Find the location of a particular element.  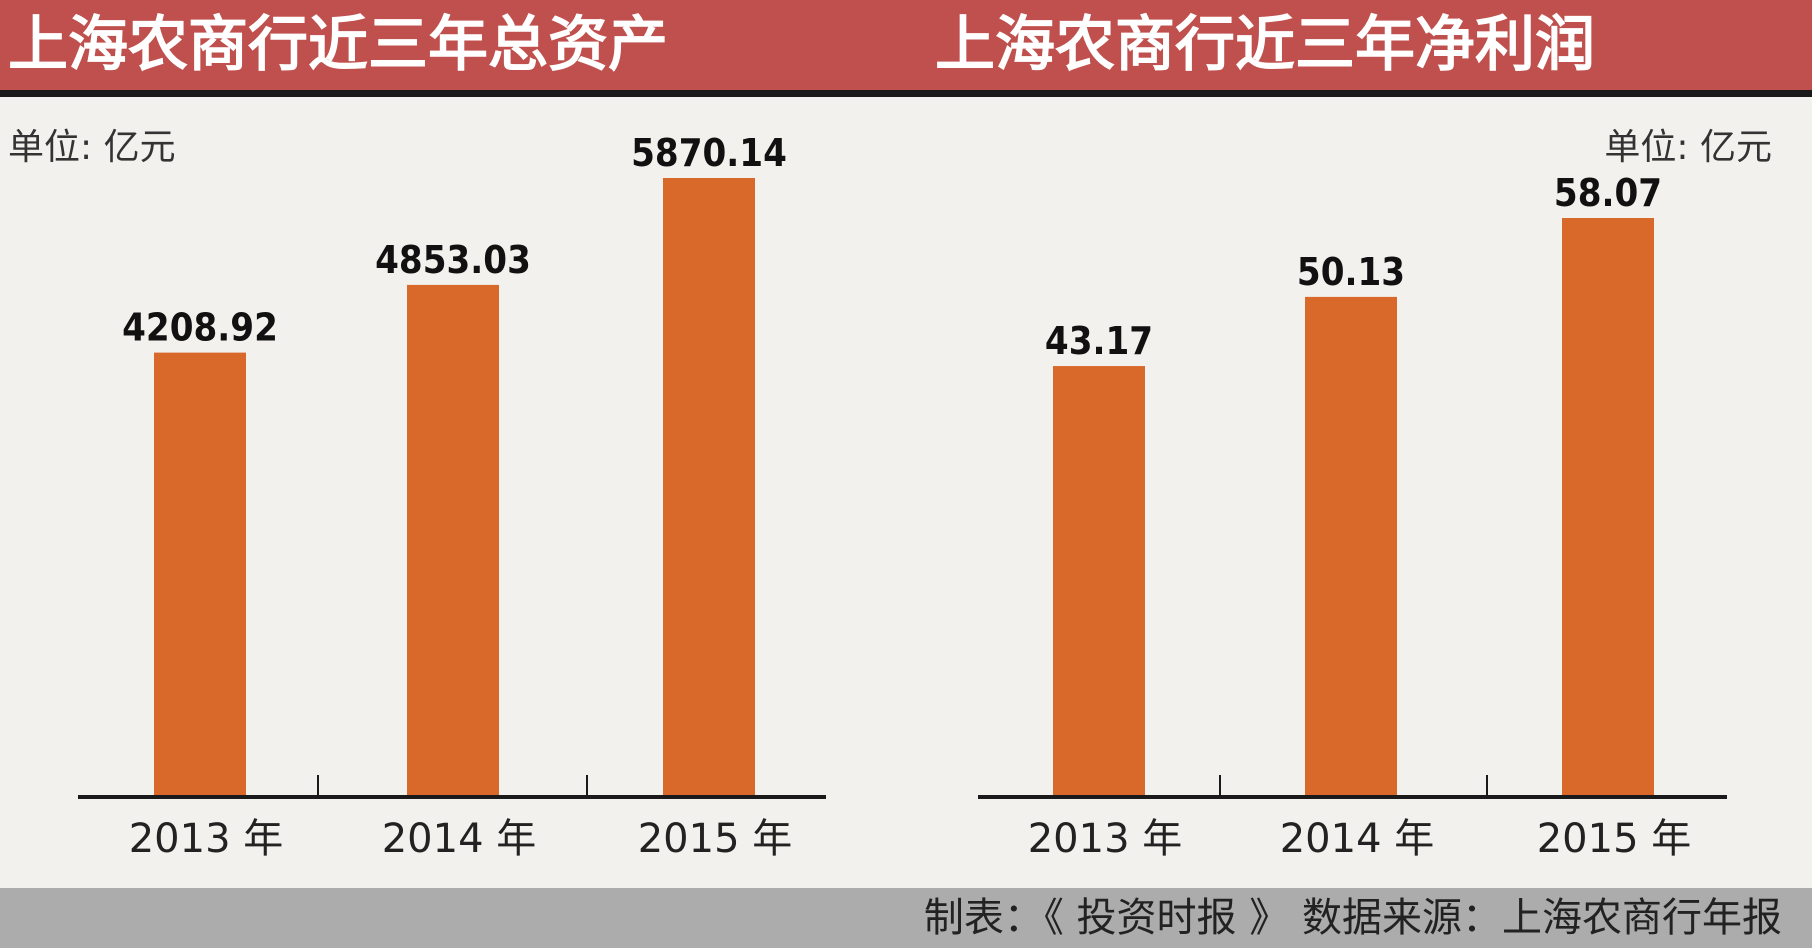

title-divider is located at coordinates (906, 93).